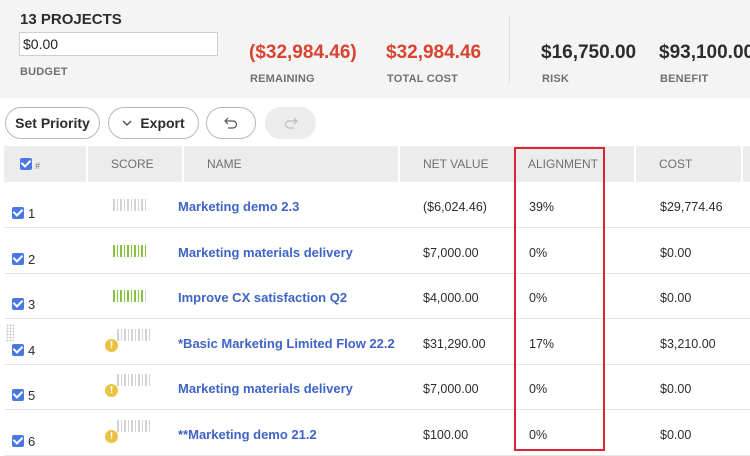 The width and height of the screenshot is (750, 456). Describe the element at coordinates (44, 72) in the screenshot. I see `budget-label: BUDGET` at that location.